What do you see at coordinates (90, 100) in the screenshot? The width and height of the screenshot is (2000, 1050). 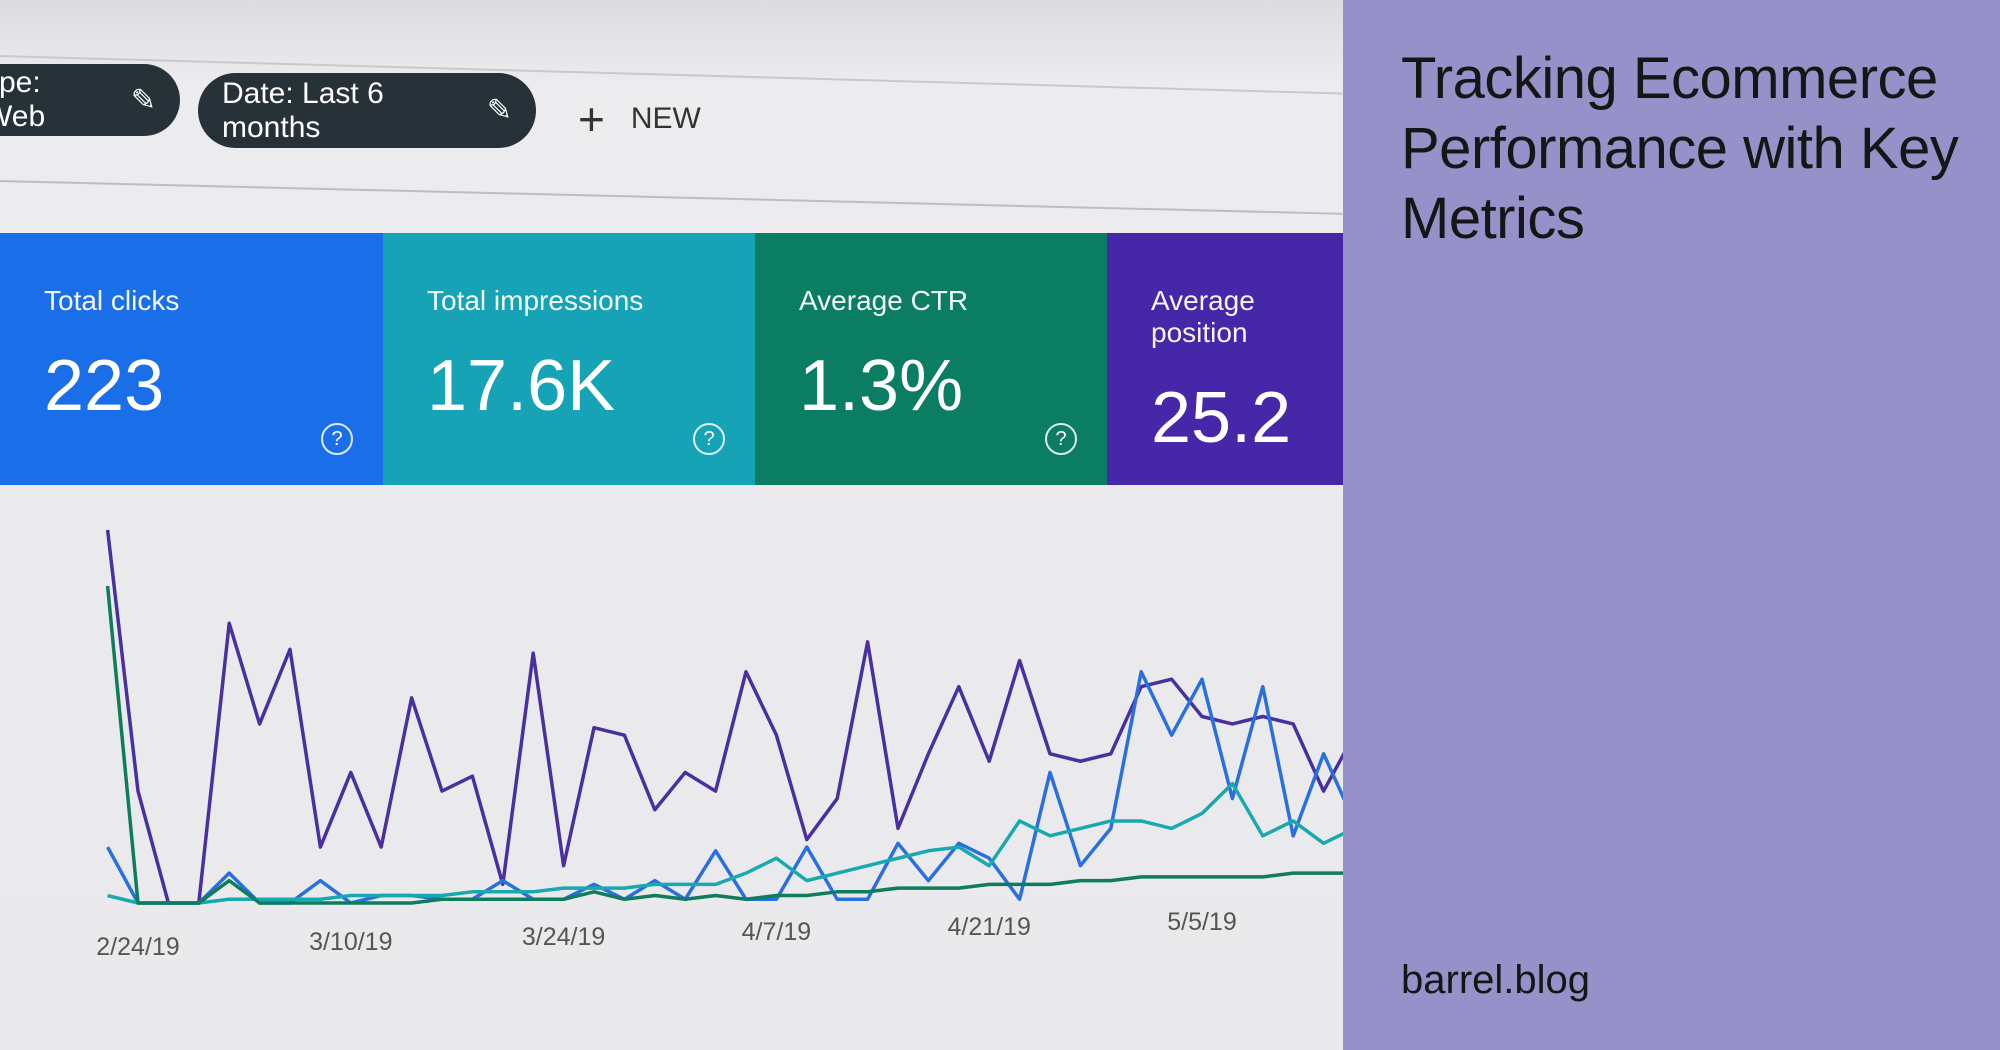 I see `search-type-filter-pill: ype: Web ✎` at bounding box center [90, 100].